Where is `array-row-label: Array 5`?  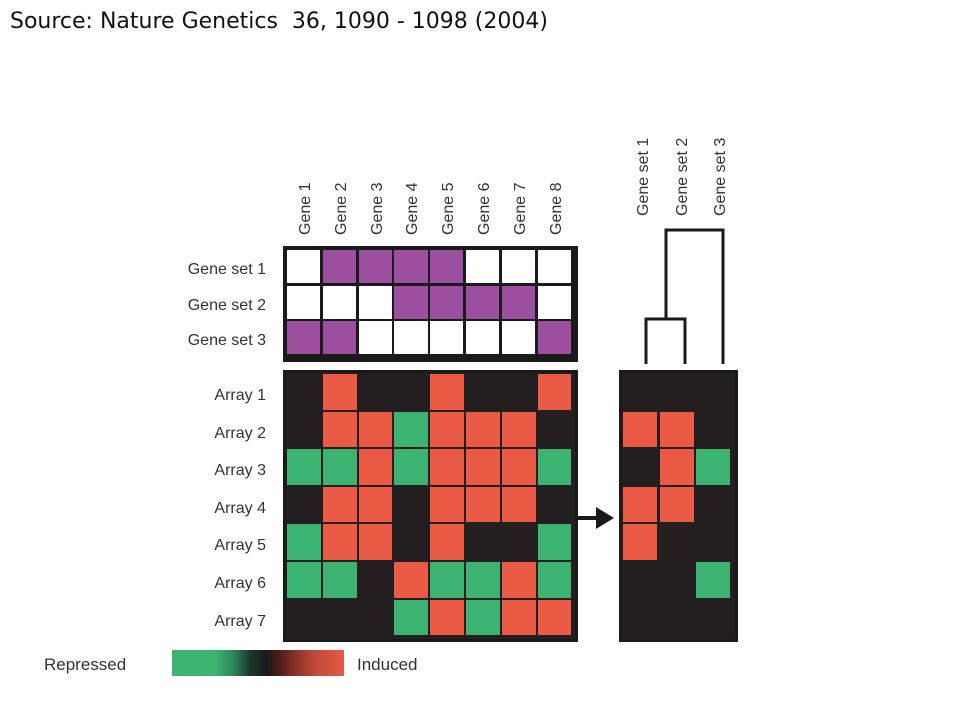 array-row-label: Array 5 is located at coordinates (240, 546).